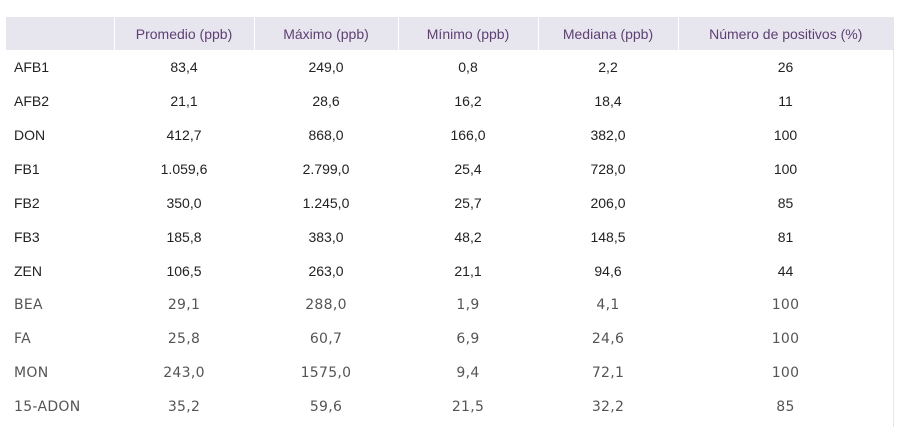 This screenshot has width=900, height=440. I want to click on cell-maximo: 1575,0, so click(326, 373).